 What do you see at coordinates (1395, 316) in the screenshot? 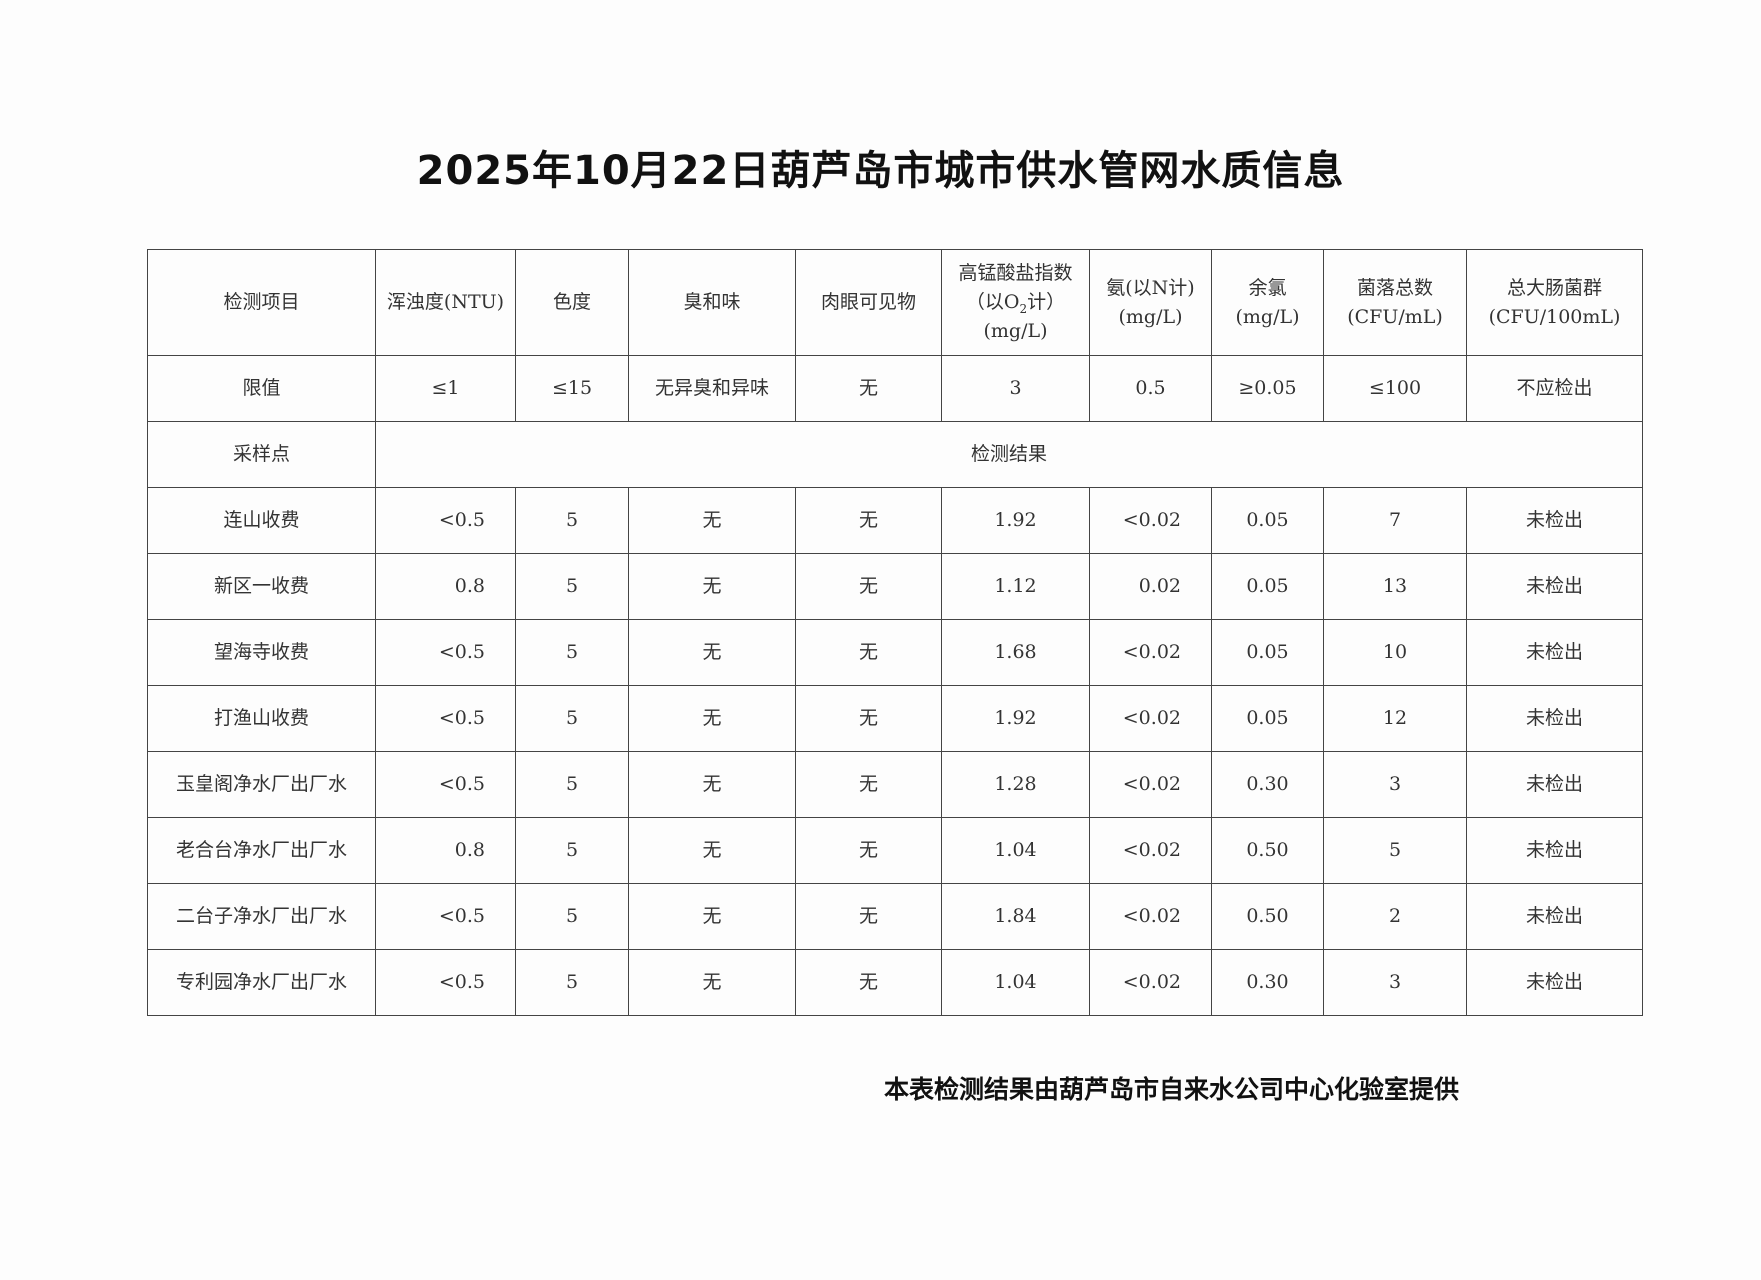
I see `header-line: (CFU/mL)` at bounding box center [1395, 316].